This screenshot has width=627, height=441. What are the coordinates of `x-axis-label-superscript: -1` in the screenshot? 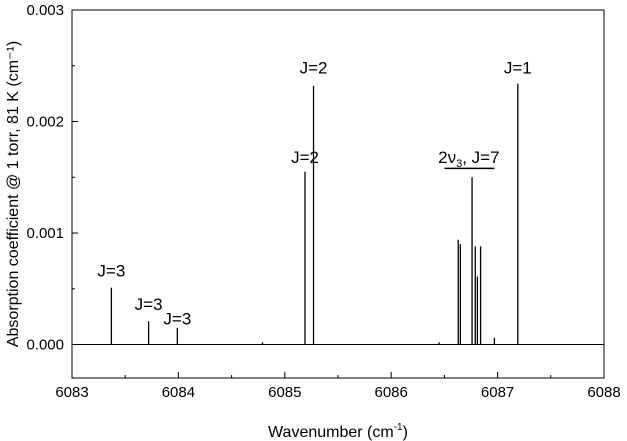 It's located at (398, 427).